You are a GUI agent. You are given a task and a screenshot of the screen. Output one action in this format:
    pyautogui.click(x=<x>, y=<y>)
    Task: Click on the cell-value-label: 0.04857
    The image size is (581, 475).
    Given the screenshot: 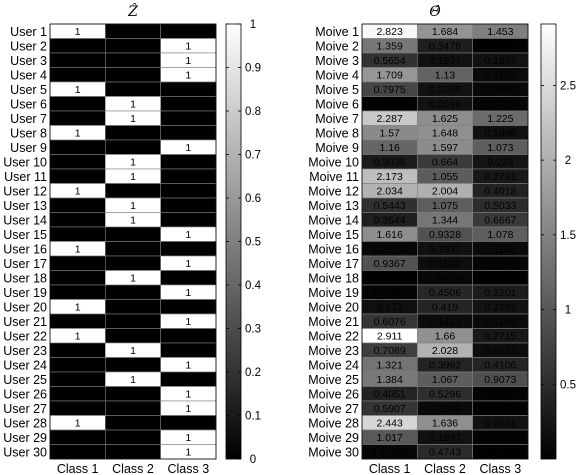 What is the action you would take?
    pyautogui.click(x=500, y=394)
    